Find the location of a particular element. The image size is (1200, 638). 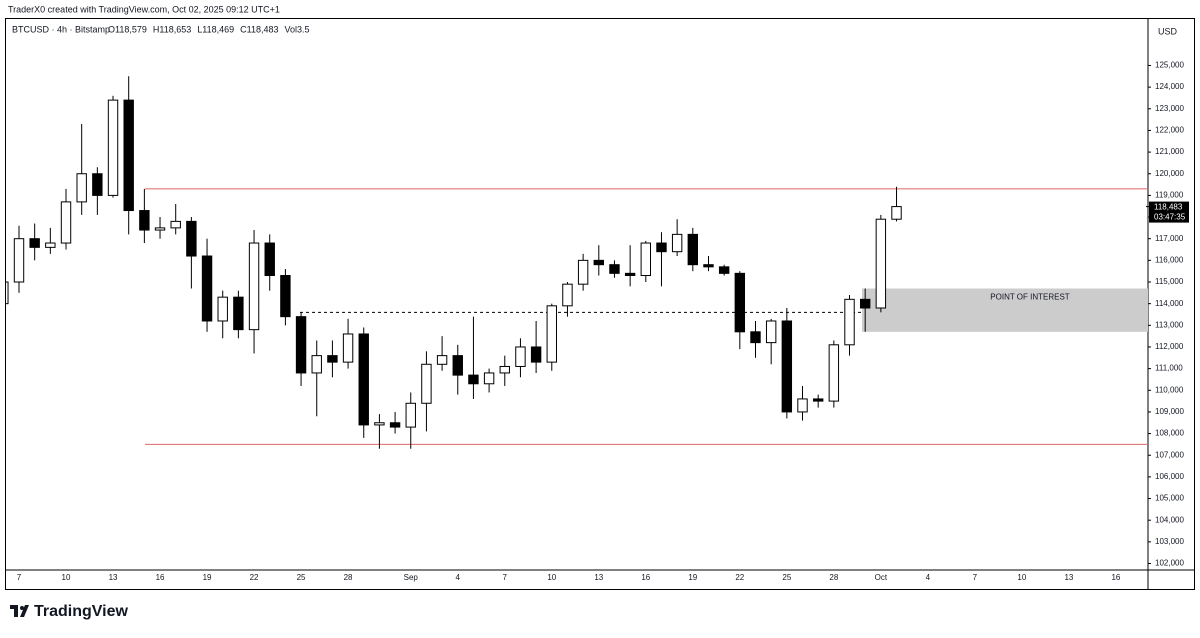

countdown-label: 03:47:35 is located at coordinates (1170, 217).